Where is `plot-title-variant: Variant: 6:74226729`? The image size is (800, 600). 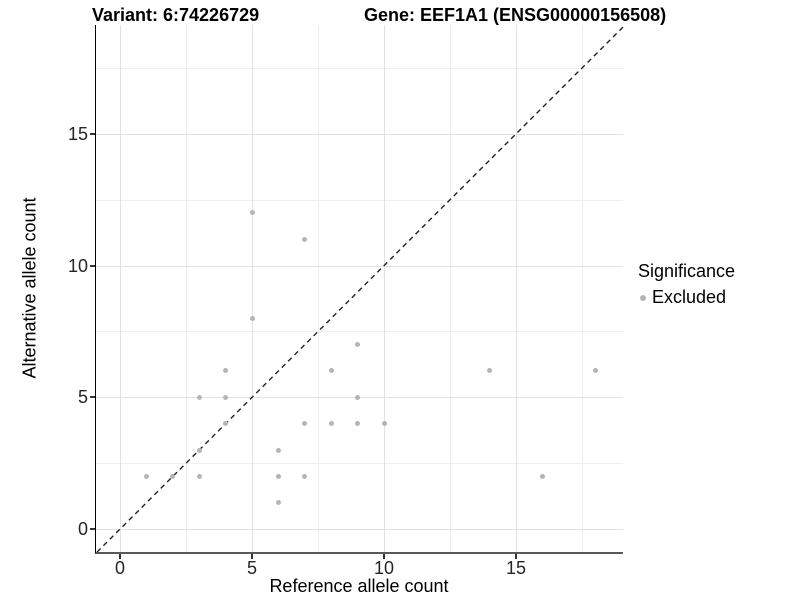
plot-title-variant: Variant: 6:74226729 is located at coordinates (176, 15).